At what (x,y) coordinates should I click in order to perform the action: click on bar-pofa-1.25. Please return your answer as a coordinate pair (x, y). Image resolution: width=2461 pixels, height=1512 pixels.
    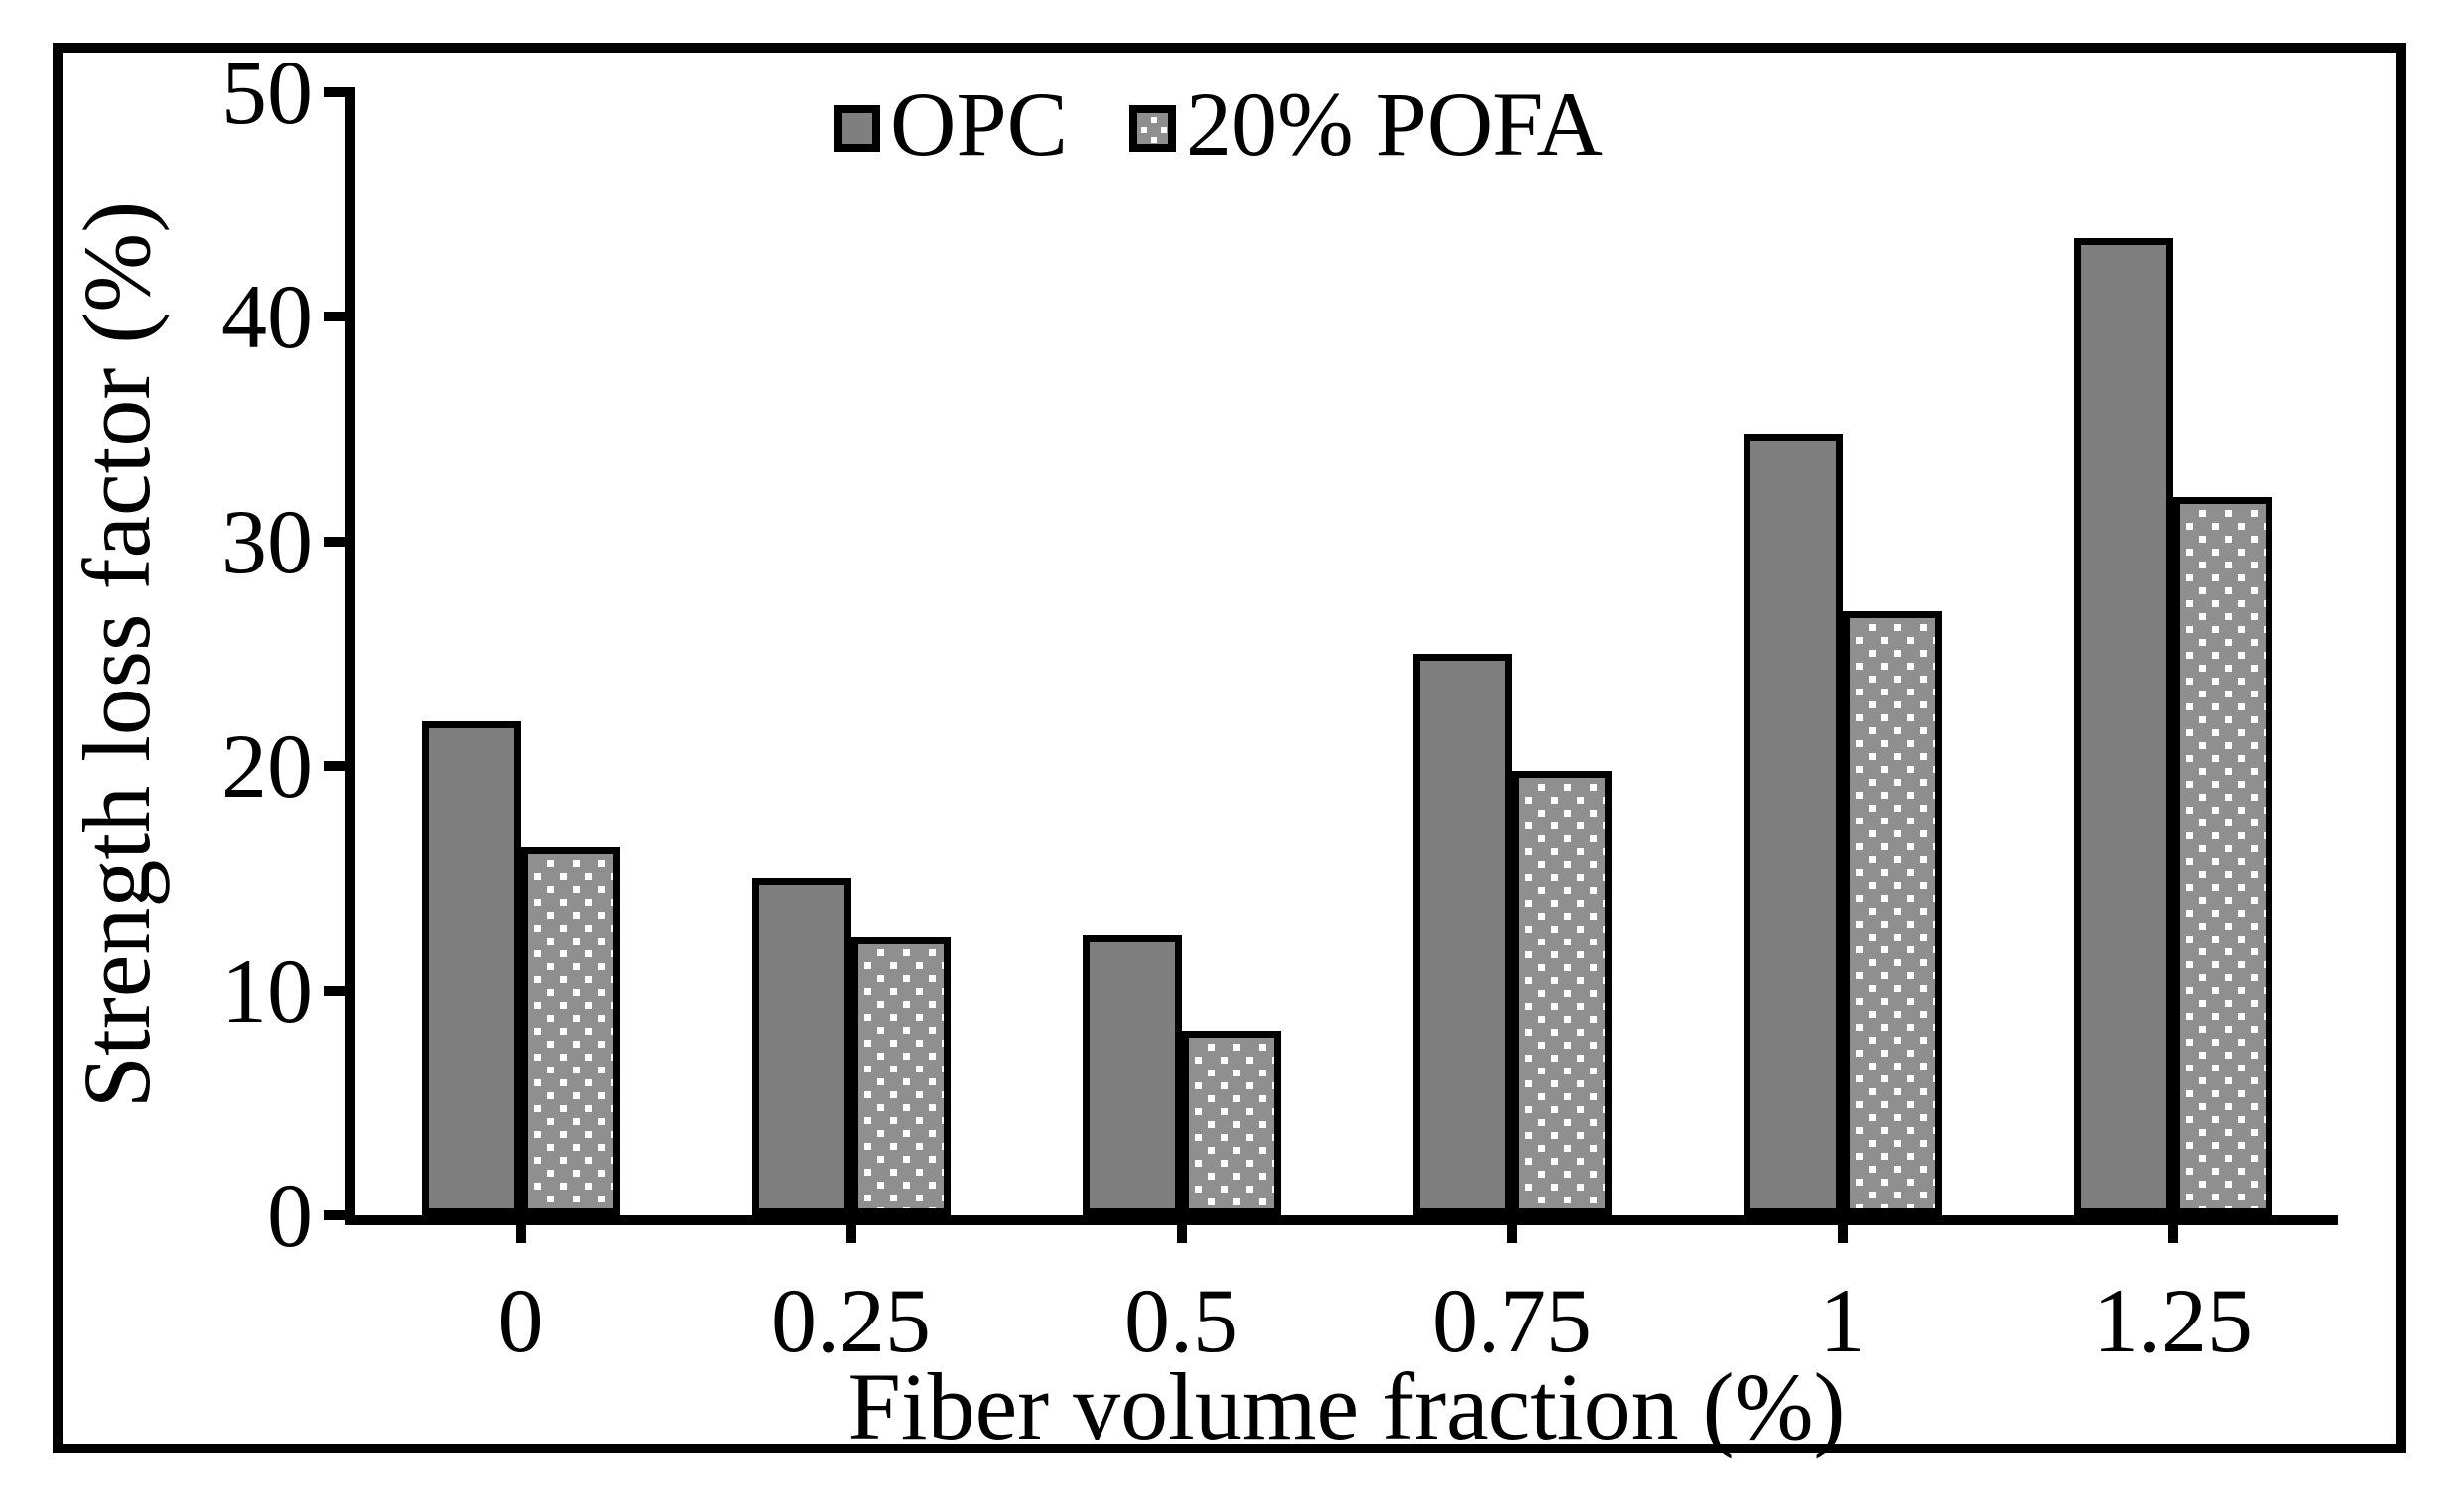
    Looking at the image, I should click on (2222, 855).